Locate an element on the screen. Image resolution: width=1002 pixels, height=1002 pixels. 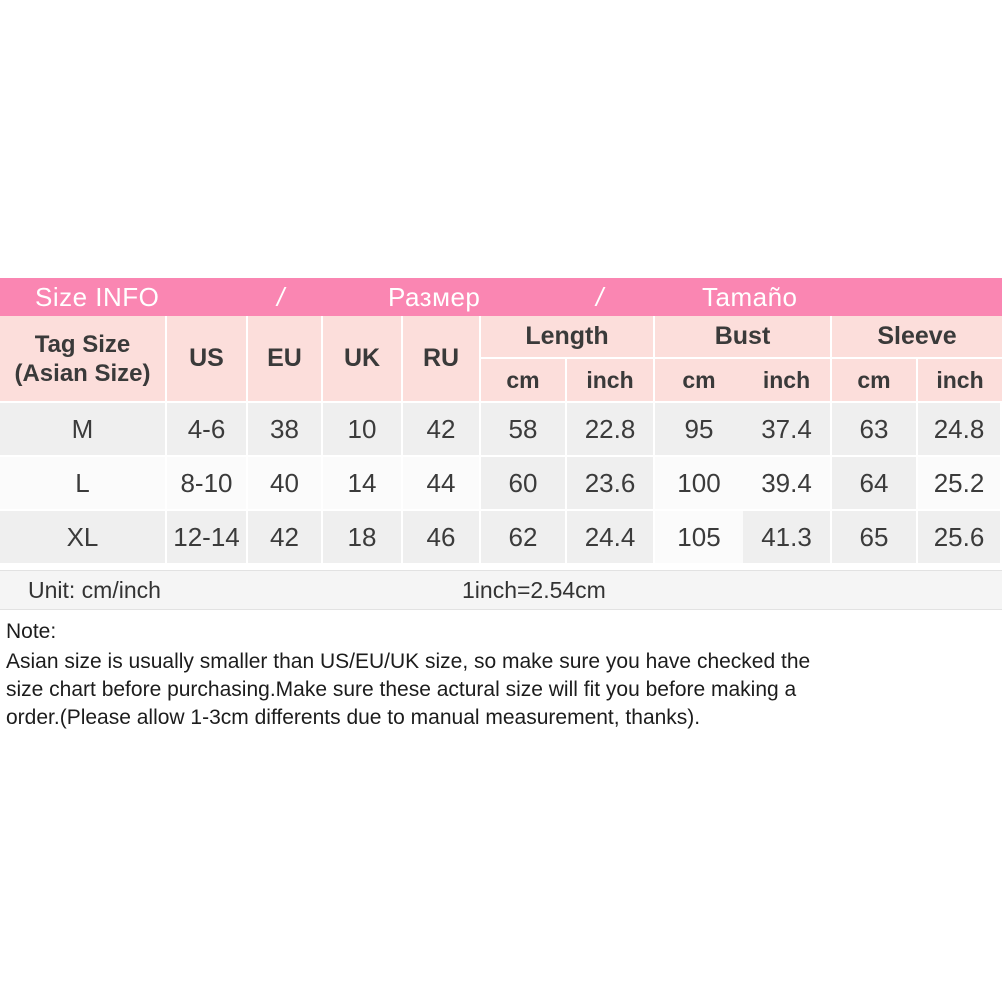
cell-m-sleeve-cm: 63 is located at coordinates (875, 430).